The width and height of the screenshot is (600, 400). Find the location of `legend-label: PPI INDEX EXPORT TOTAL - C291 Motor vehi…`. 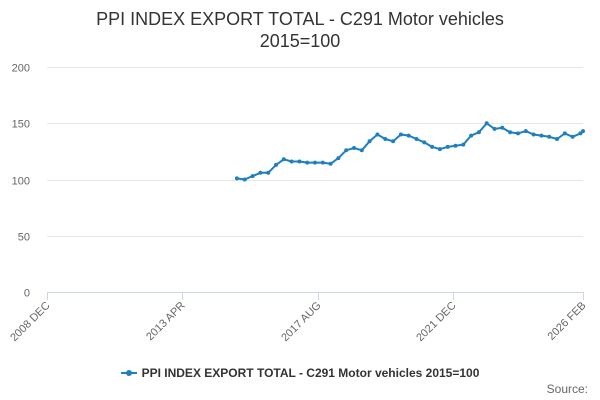

legend-label: PPI INDEX EXPORT TOTAL - C291 Motor vehi… is located at coordinates (310, 373).